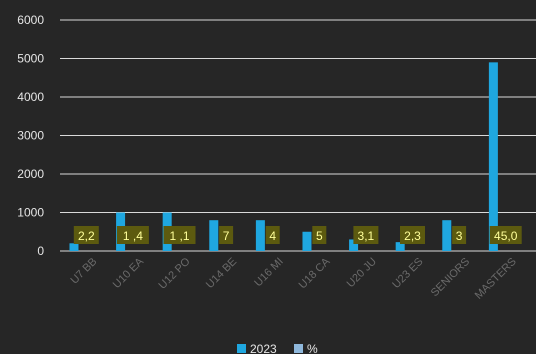  I want to click on x-tick-label: U7 BB, so click(83, 271).